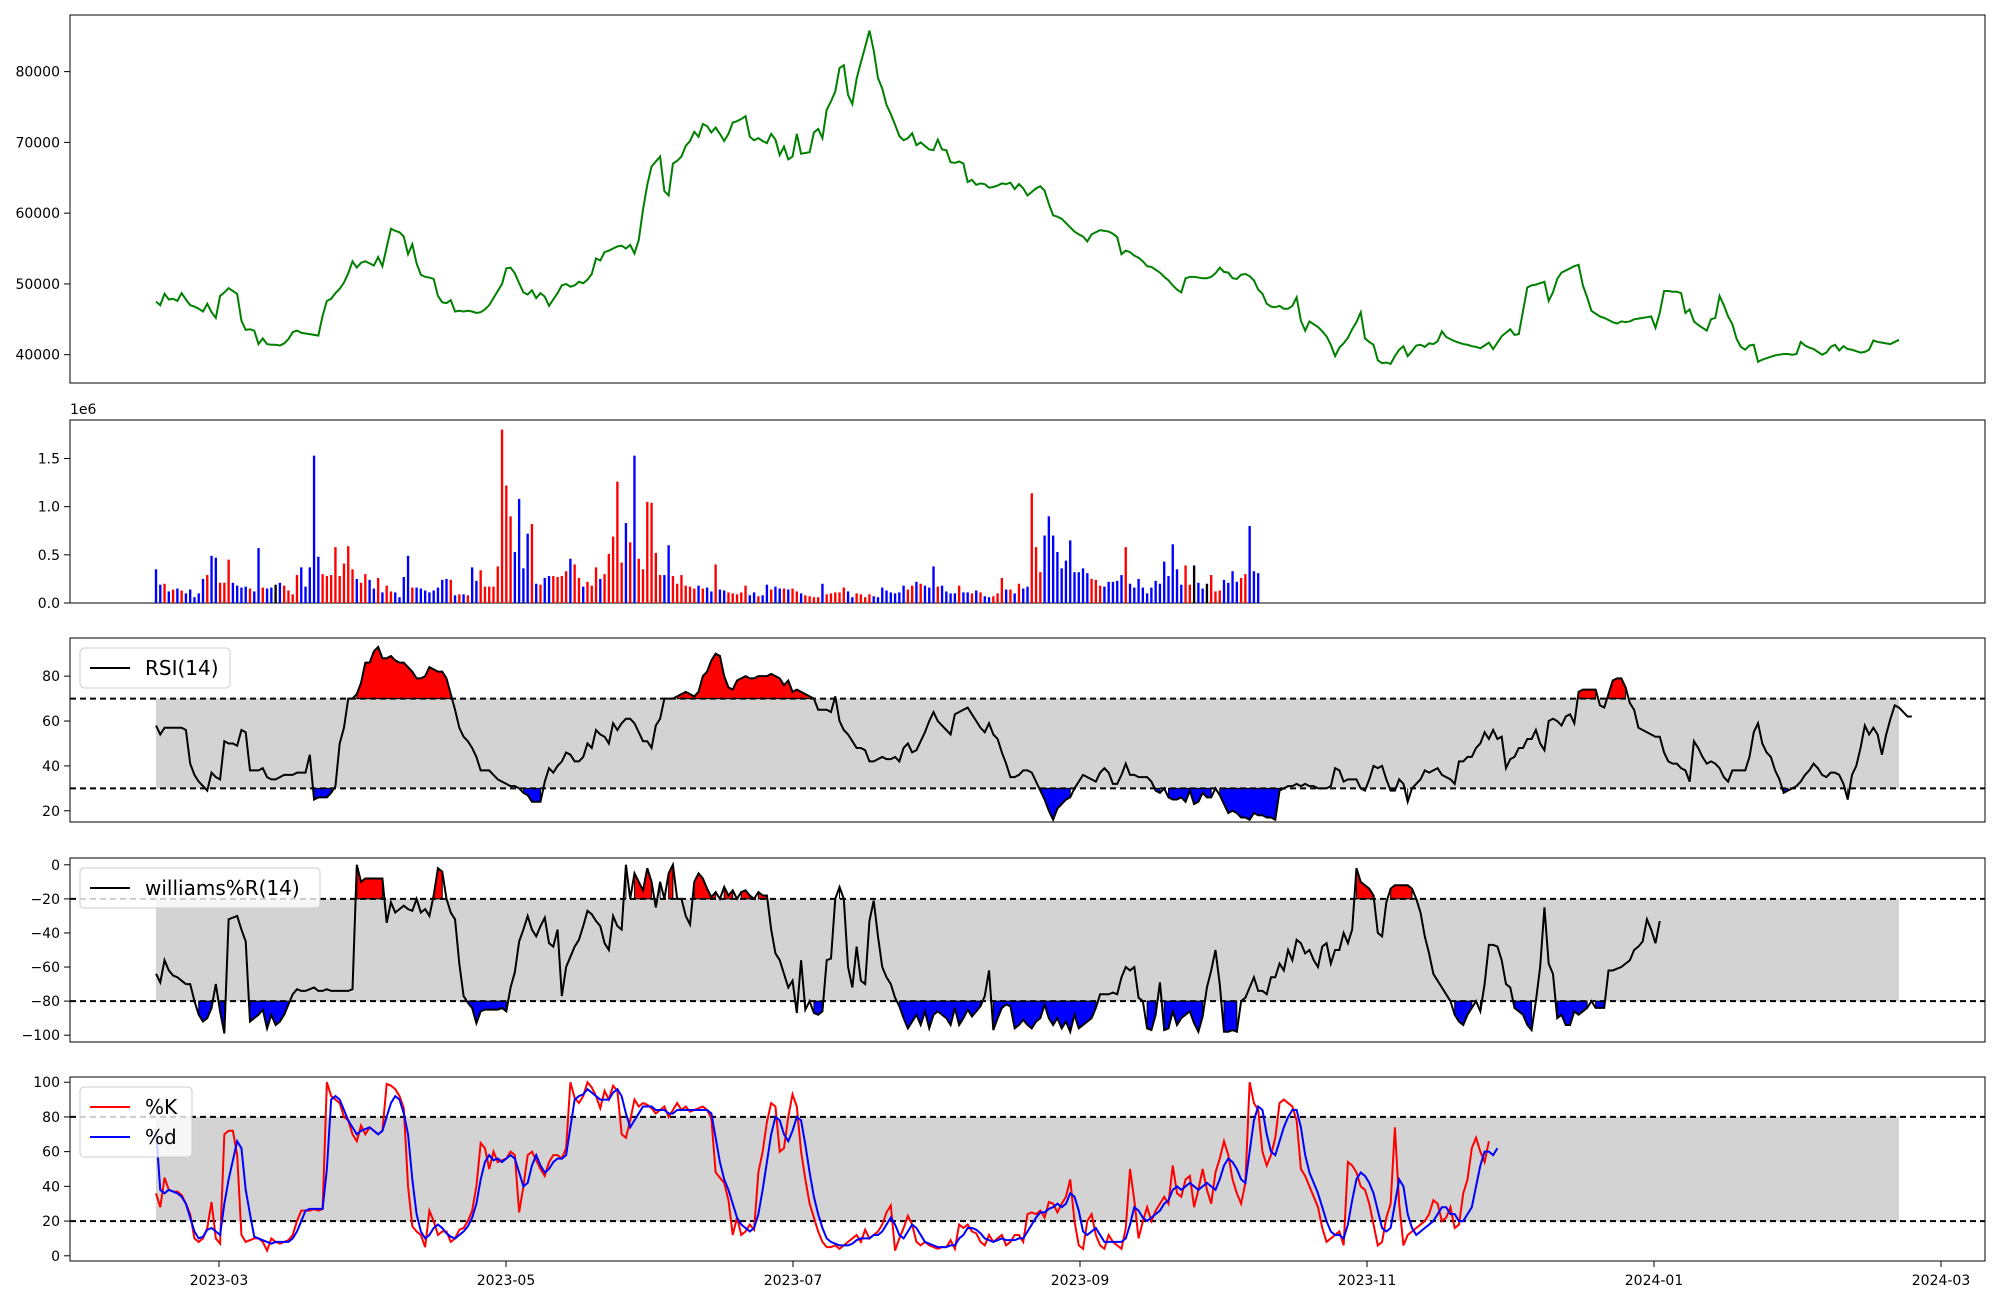 The image size is (2000, 1300). I want to click on price-ytick-label: 80000, so click(37, 73).